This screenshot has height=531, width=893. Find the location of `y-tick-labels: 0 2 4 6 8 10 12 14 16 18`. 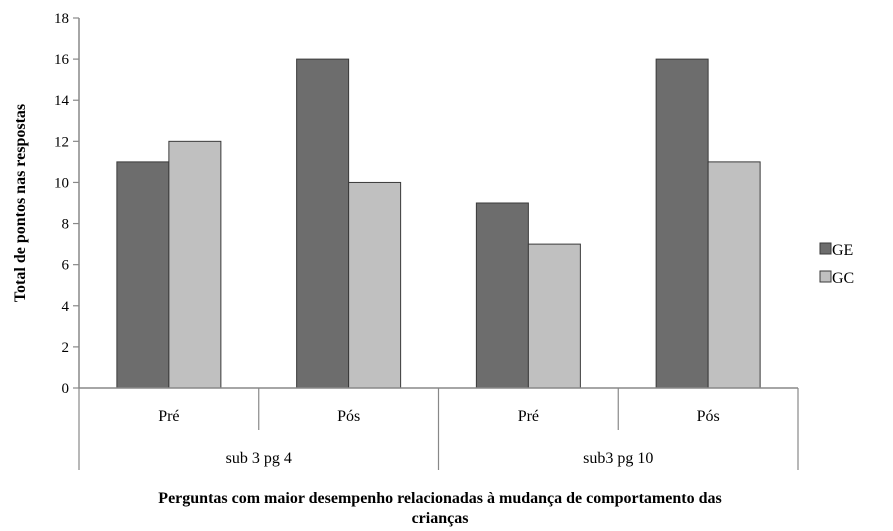

y-tick-labels: 0 2 4 6 8 10 12 14 16 18 is located at coordinates (66, 204).